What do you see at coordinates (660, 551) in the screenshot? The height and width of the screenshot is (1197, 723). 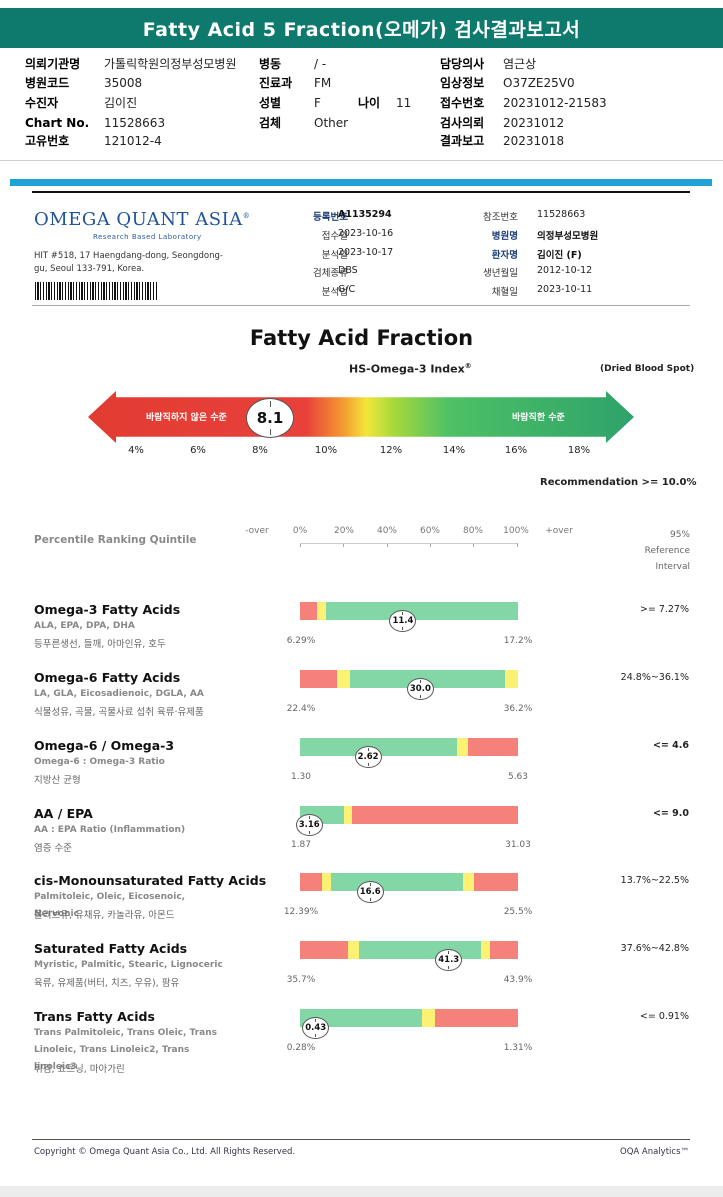 I see `reference-interval-title: 95% Reference Interval` at bounding box center [660, 551].